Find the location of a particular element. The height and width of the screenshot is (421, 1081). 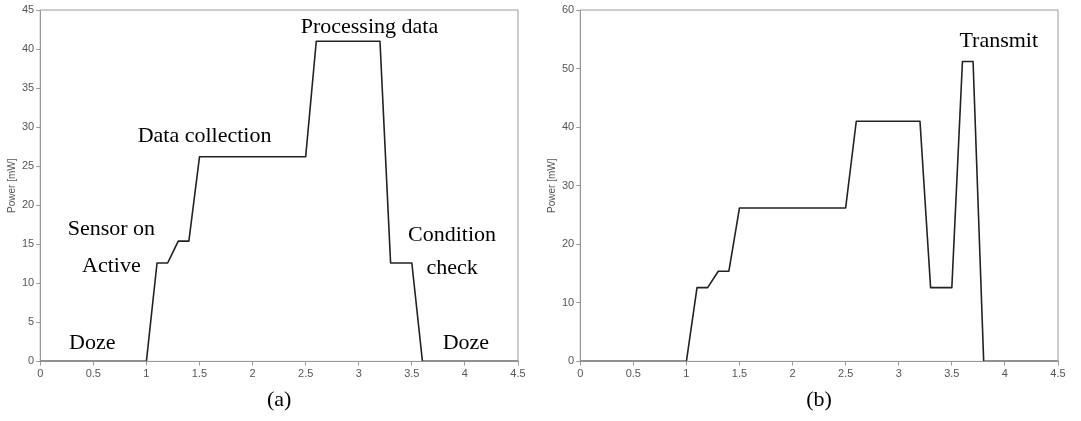

annotation: Sensor on is located at coordinates (111, 228).